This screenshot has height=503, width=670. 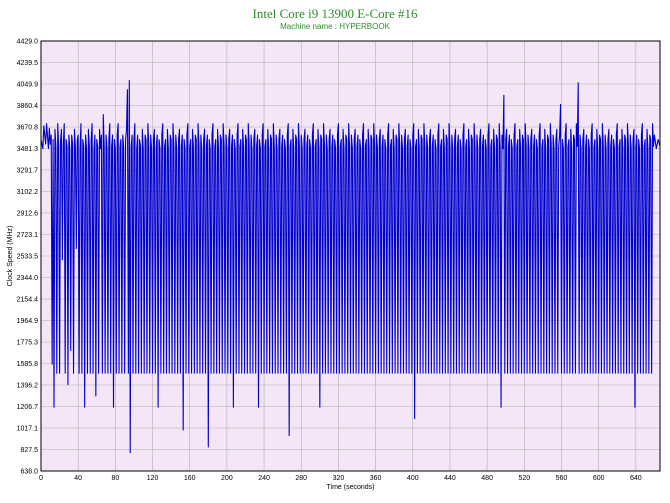 What do you see at coordinates (28, 85) in the screenshot?
I see `y-tick-label: 4049.9` at bounding box center [28, 85].